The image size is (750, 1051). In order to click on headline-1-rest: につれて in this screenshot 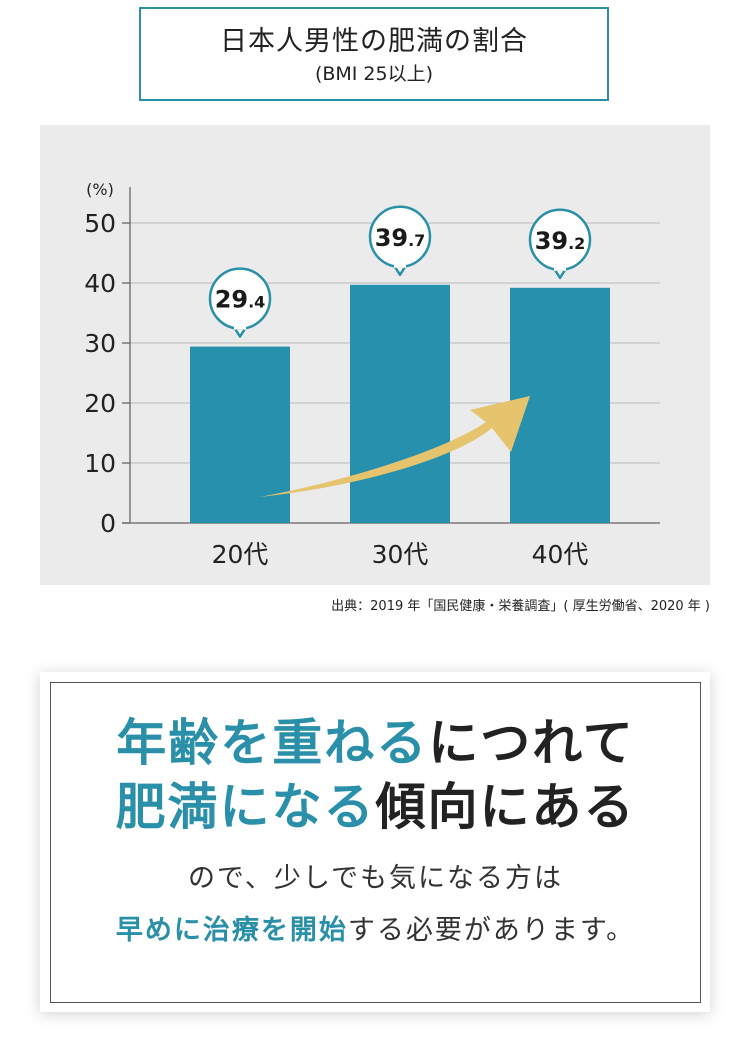, I will do `click(531, 743)`.